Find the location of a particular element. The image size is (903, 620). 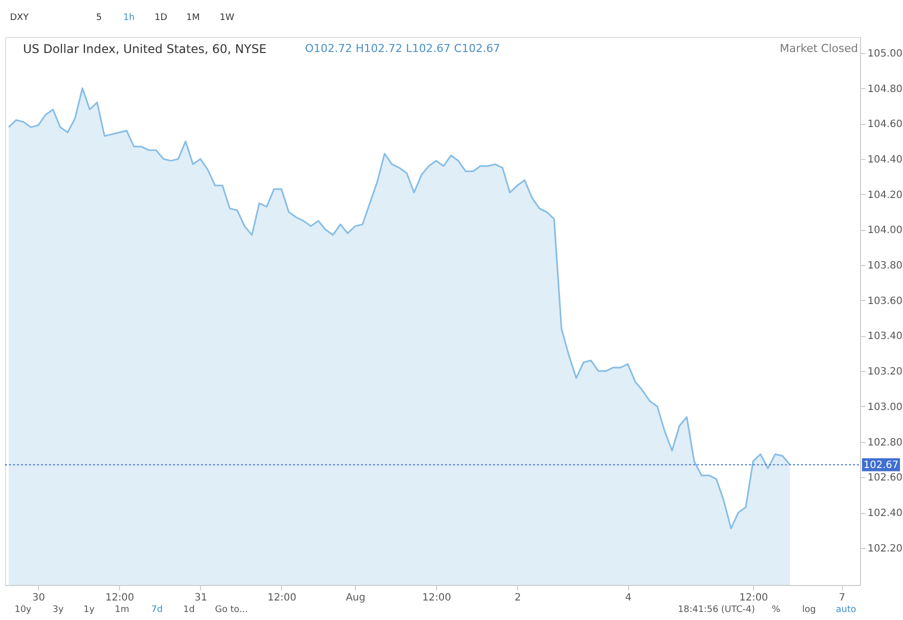

text: 1M is located at coordinates (193, 18).